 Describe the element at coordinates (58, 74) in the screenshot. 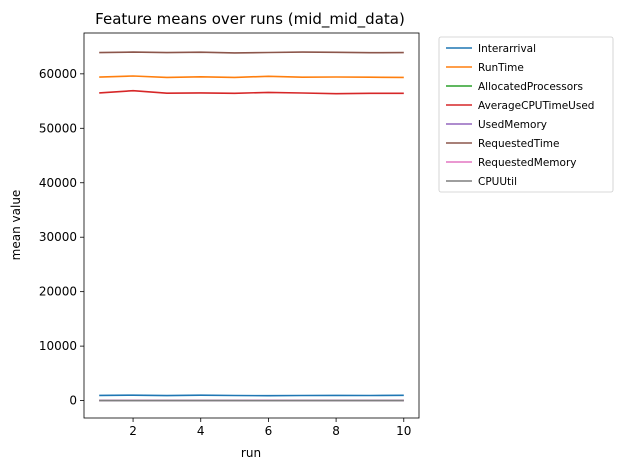

I see `y-tick-label: 60000` at that location.